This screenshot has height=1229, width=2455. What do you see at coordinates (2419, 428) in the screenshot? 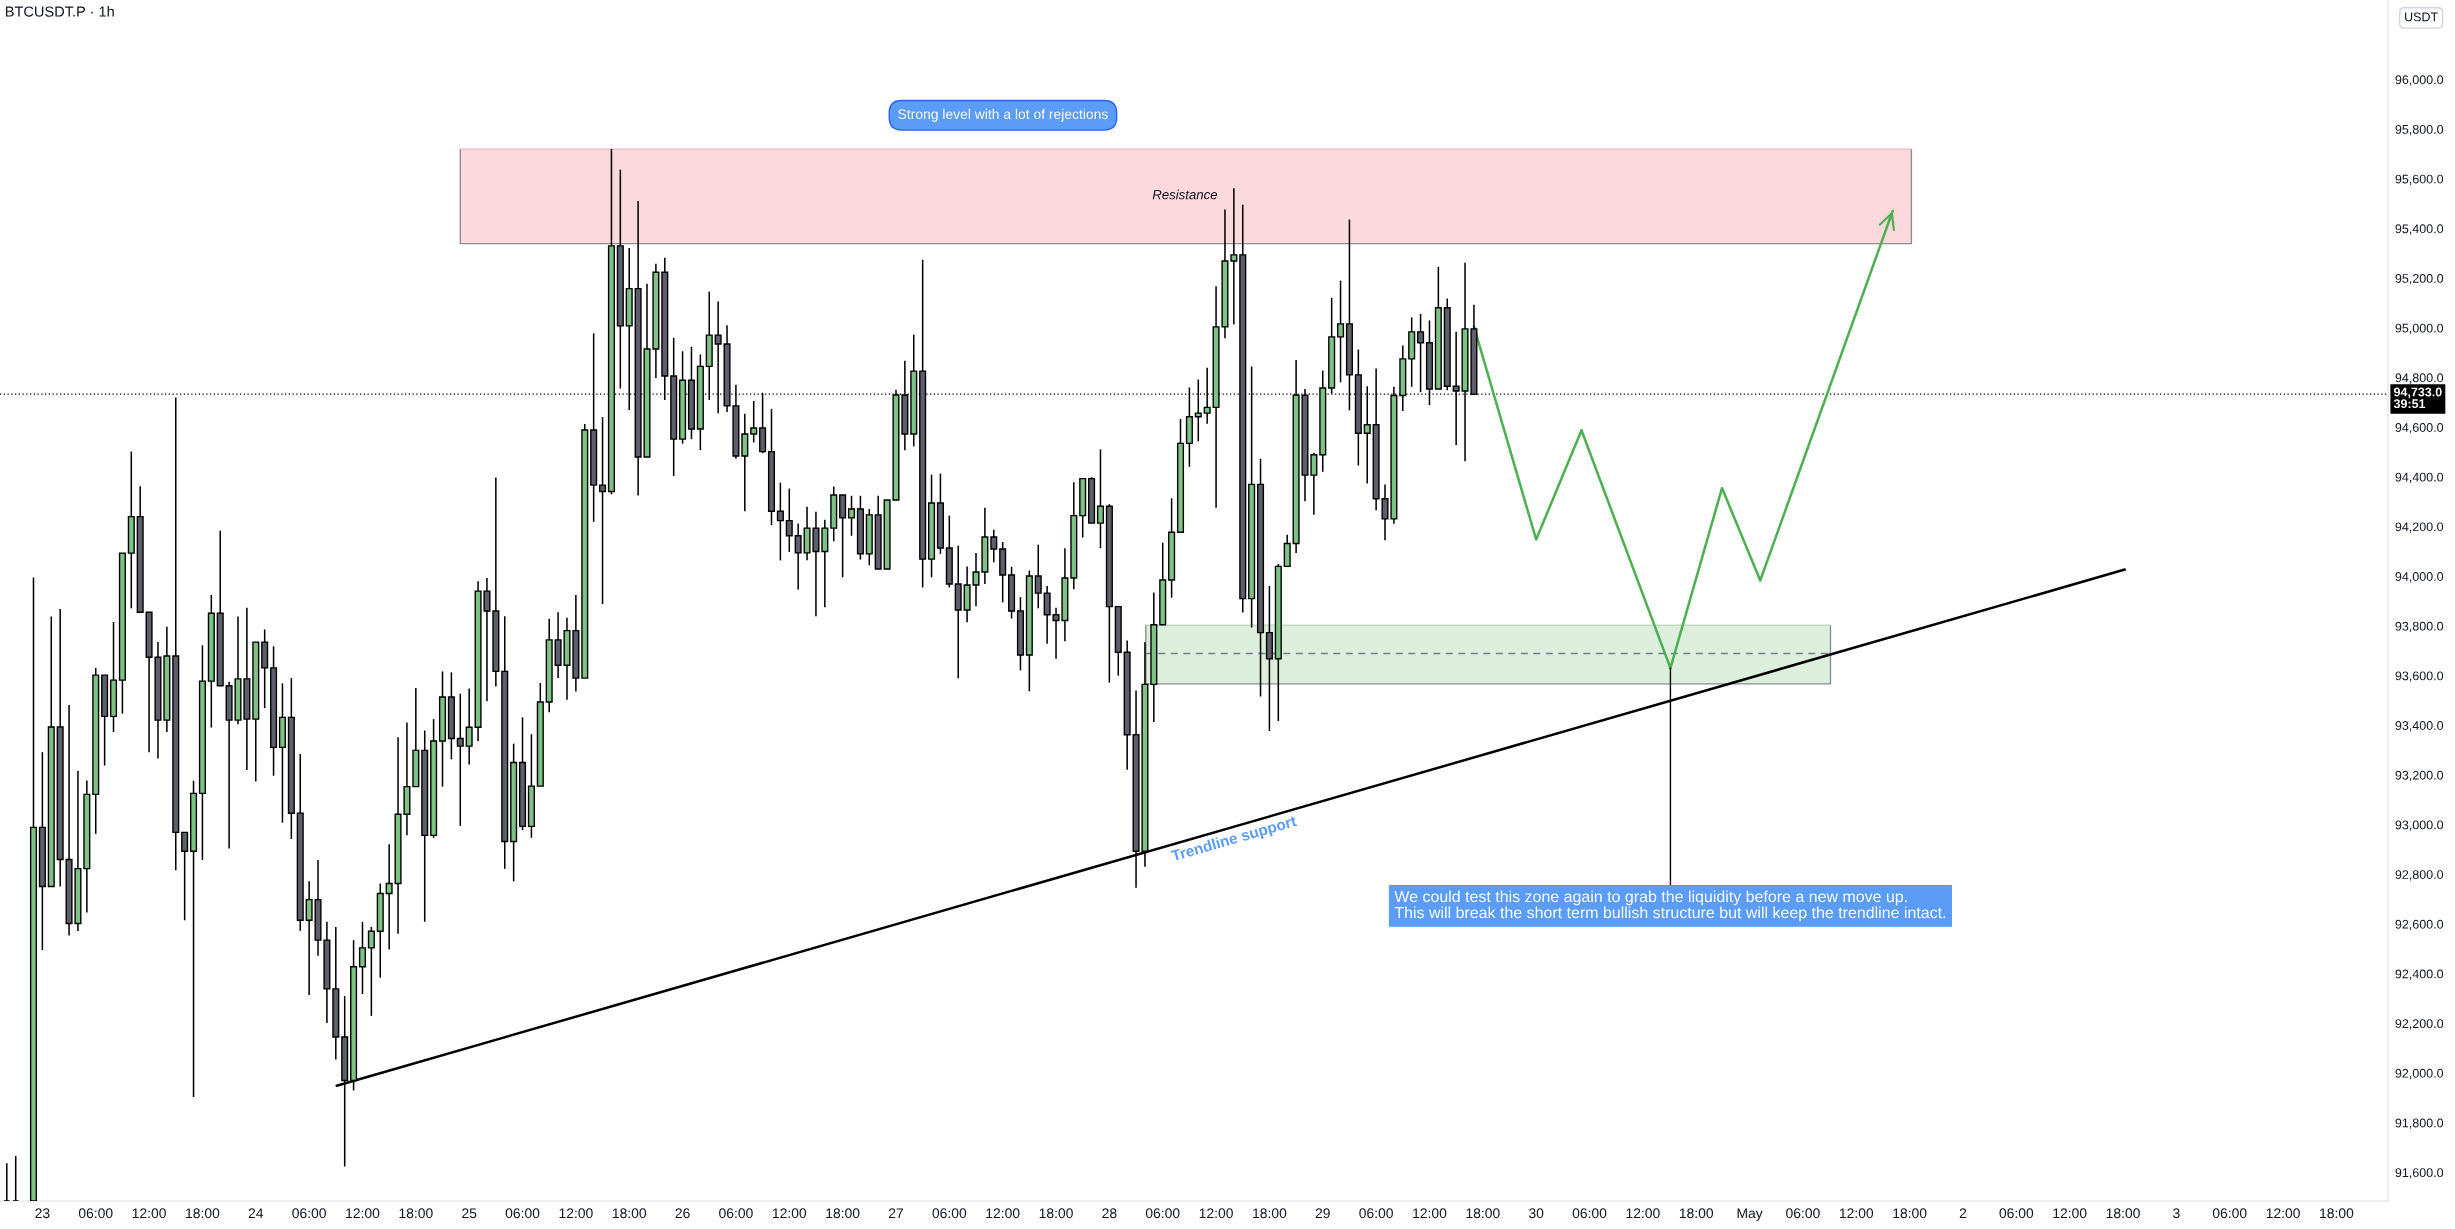
I see `y-tick-label: 94,600.0` at bounding box center [2419, 428].